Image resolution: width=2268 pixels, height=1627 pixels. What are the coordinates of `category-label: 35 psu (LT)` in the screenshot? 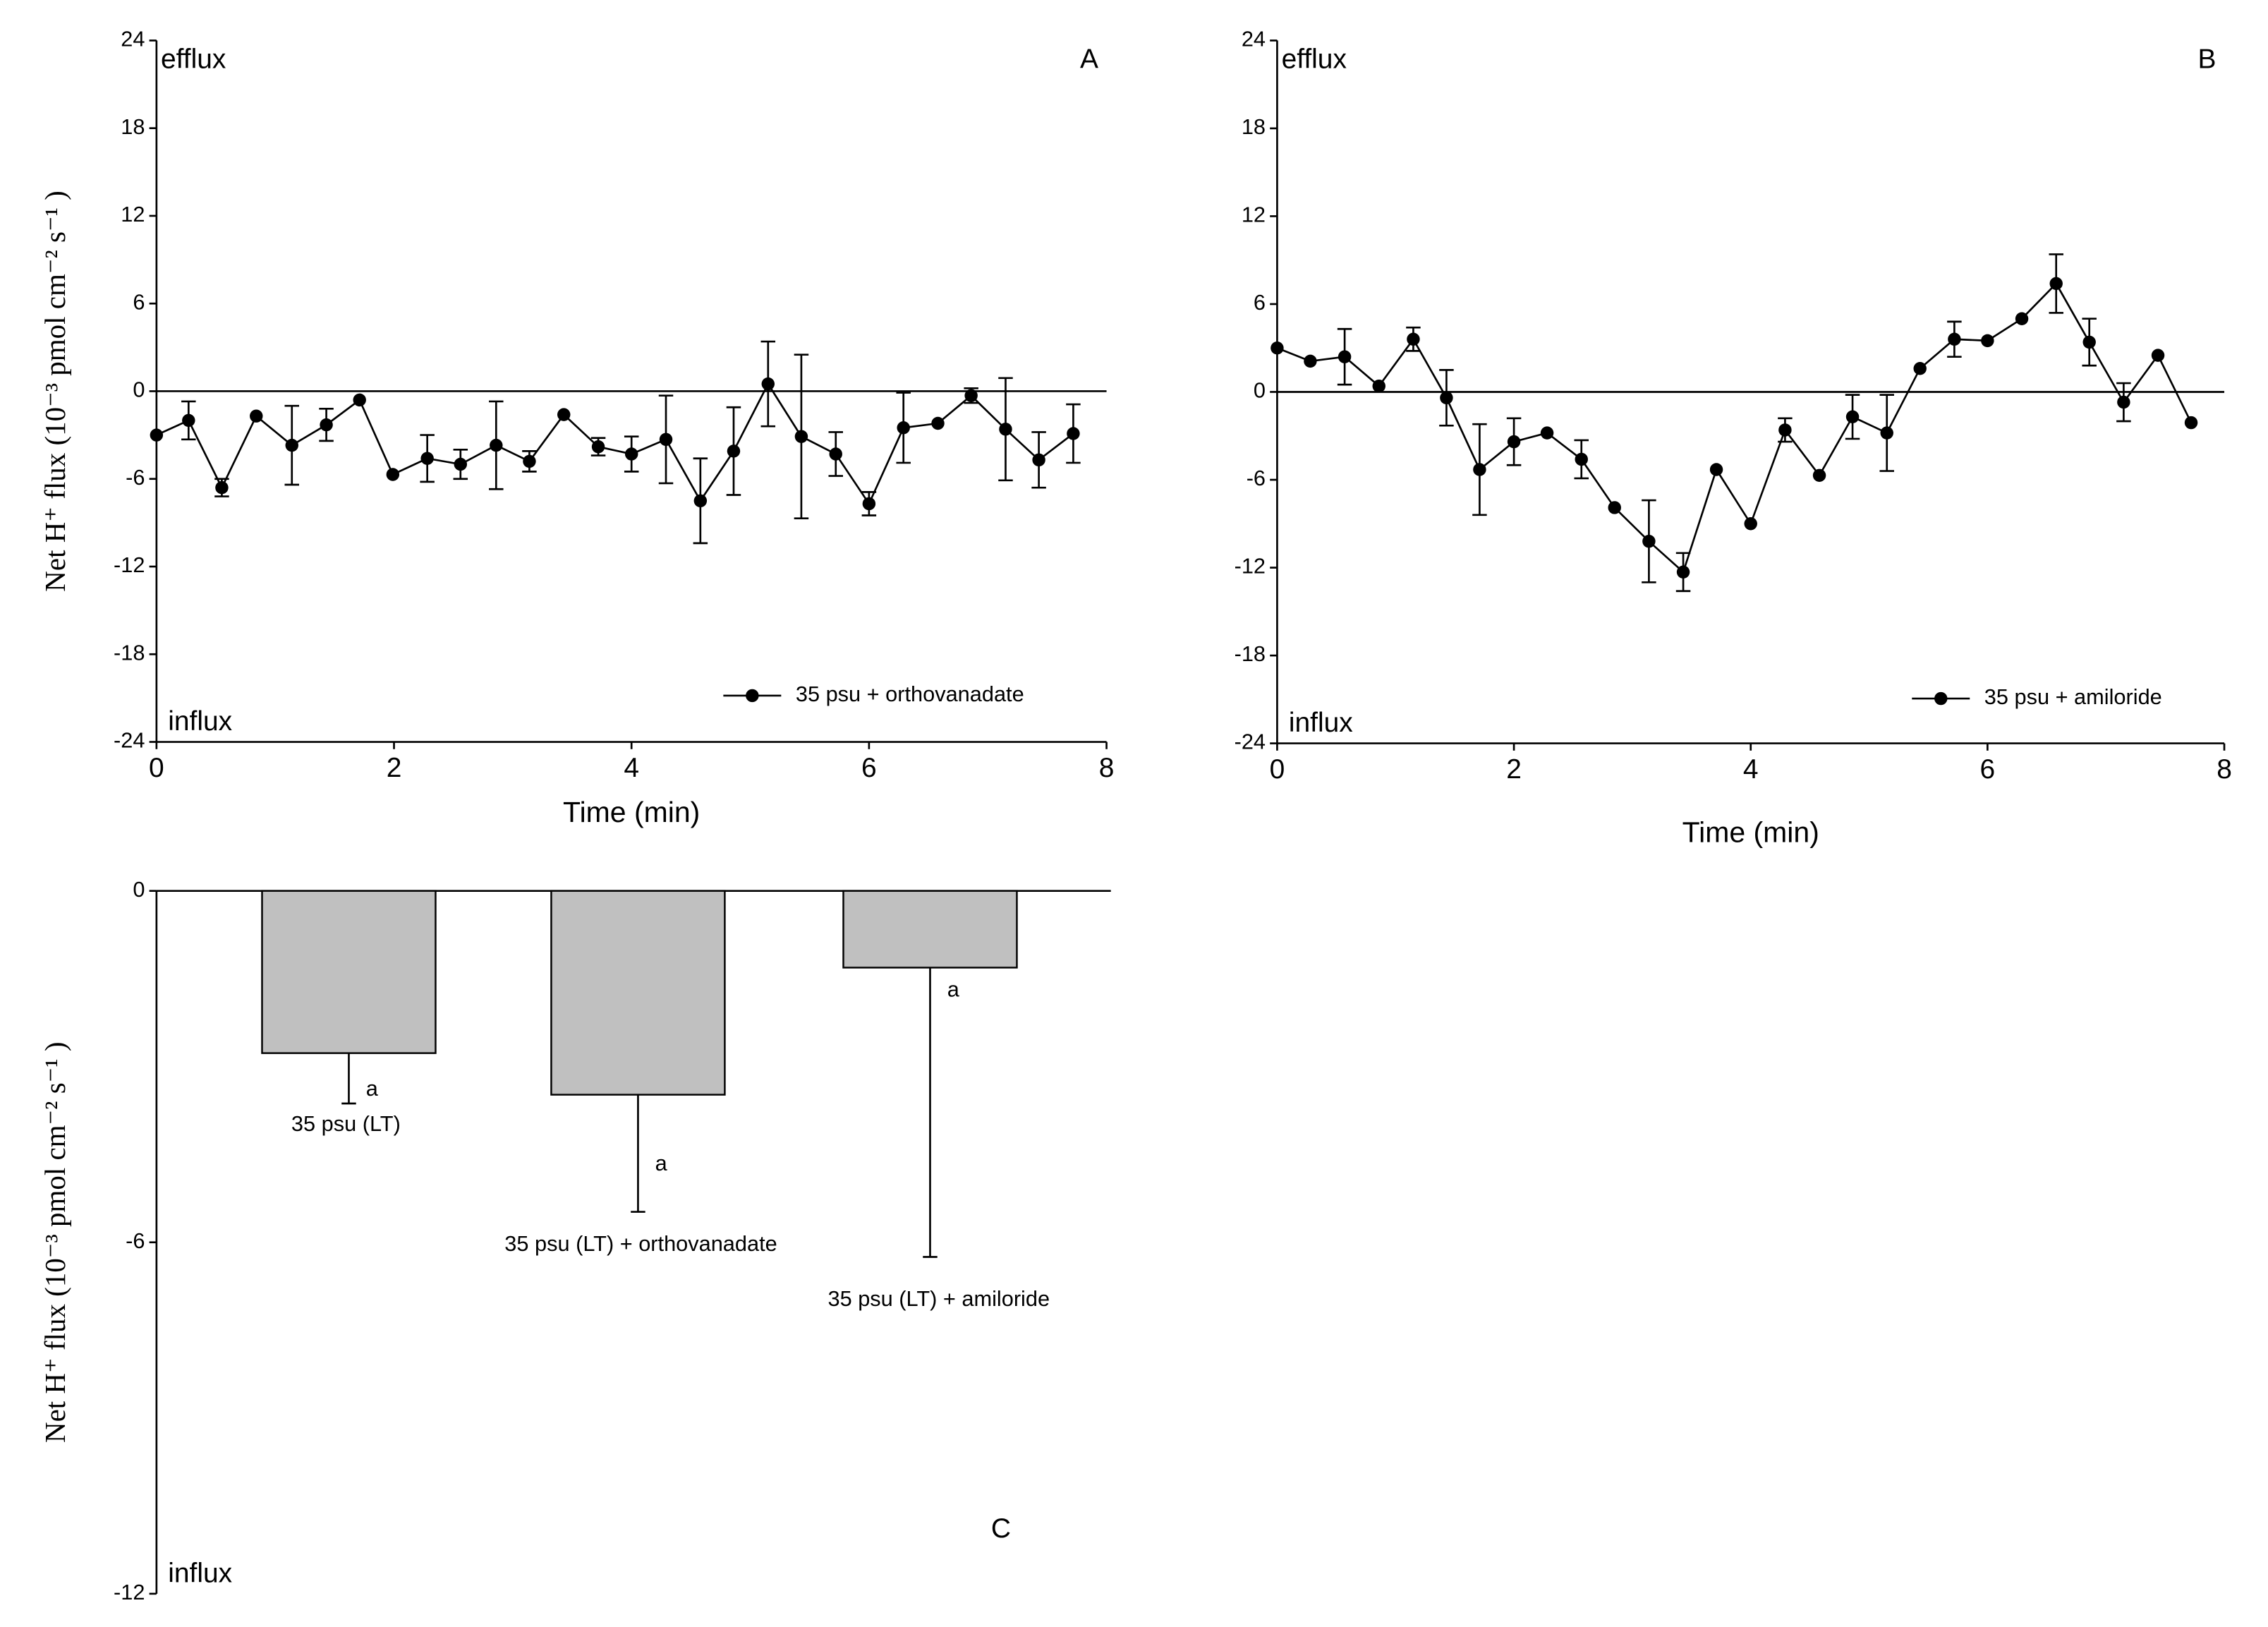 It's located at (346, 1123).